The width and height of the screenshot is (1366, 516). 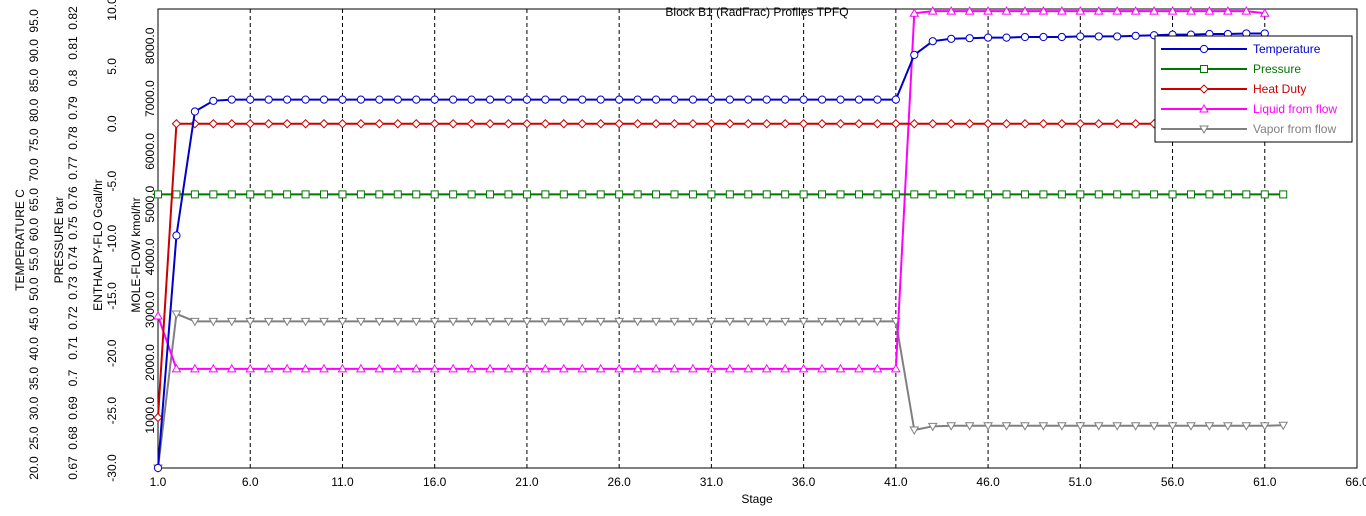 What do you see at coordinates (1295, 109) in the screenshot?
I see `legend-label: Liquid from flow` at bounding box center [1295, 109].